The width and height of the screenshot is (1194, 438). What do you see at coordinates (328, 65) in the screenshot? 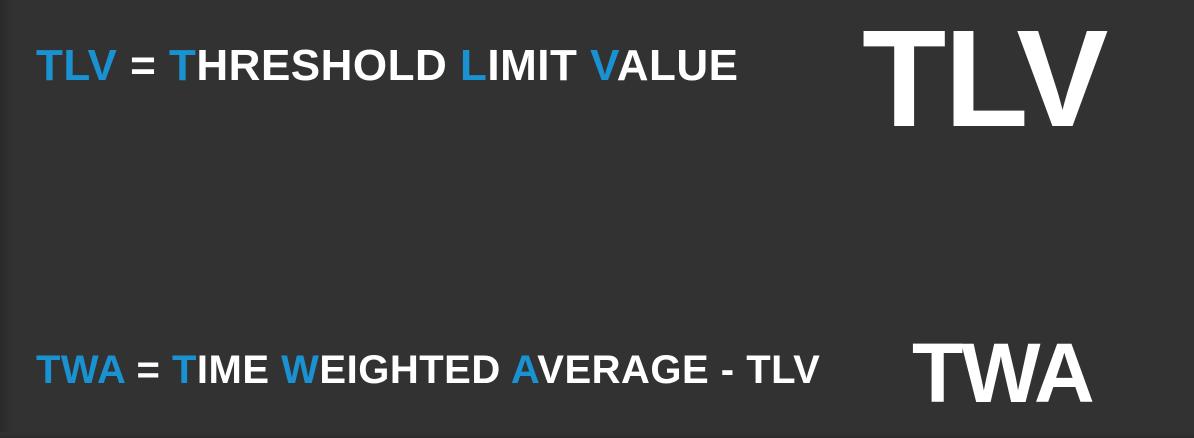
I see `word-threshold-rest: HRESHOLD` at bounding box center [328, 65].